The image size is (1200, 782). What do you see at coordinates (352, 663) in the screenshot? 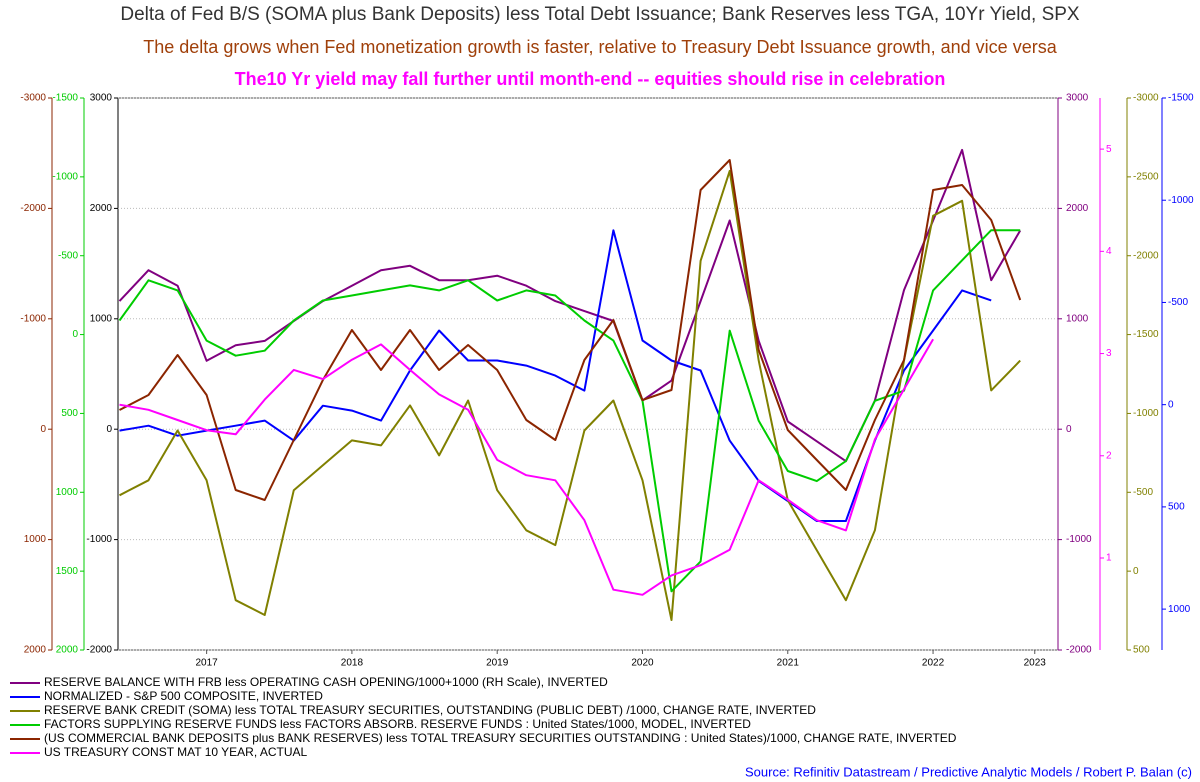
I see `x-tick-label: 2018` at bounding box center [352, 663].